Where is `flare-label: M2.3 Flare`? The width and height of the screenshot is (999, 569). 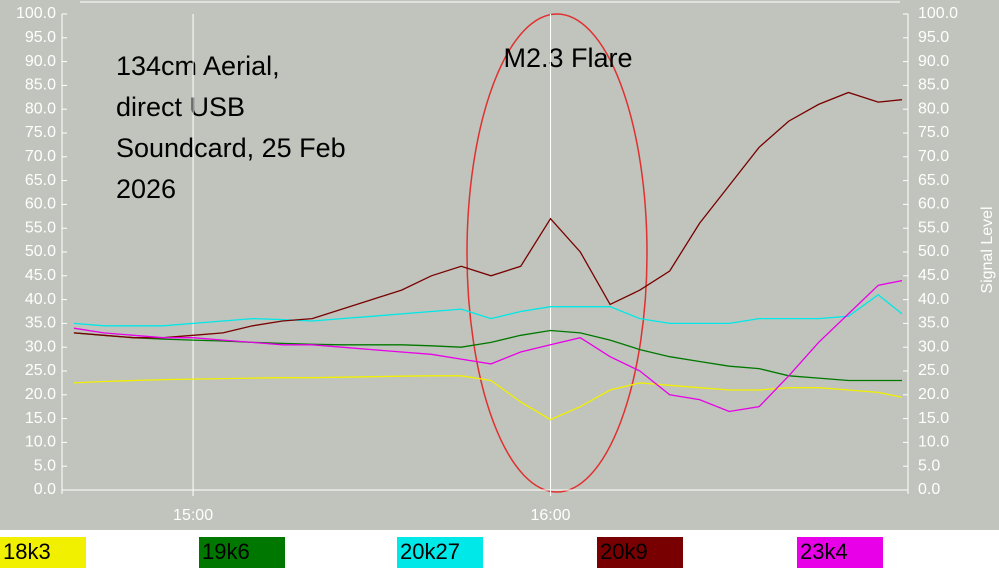 flare-label: M2.3 Flare is located at coordinates (567, 58).